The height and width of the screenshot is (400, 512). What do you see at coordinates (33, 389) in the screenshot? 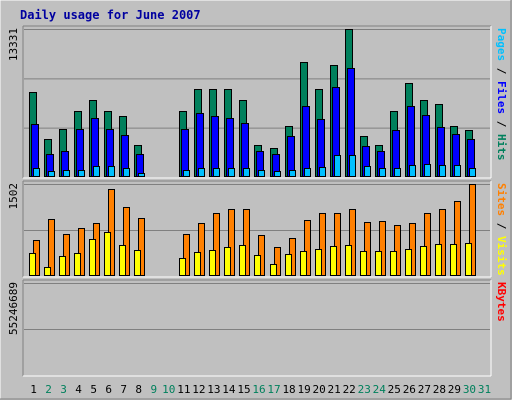
I see `x-tick-label: 1` at bounding box center [33, 389].